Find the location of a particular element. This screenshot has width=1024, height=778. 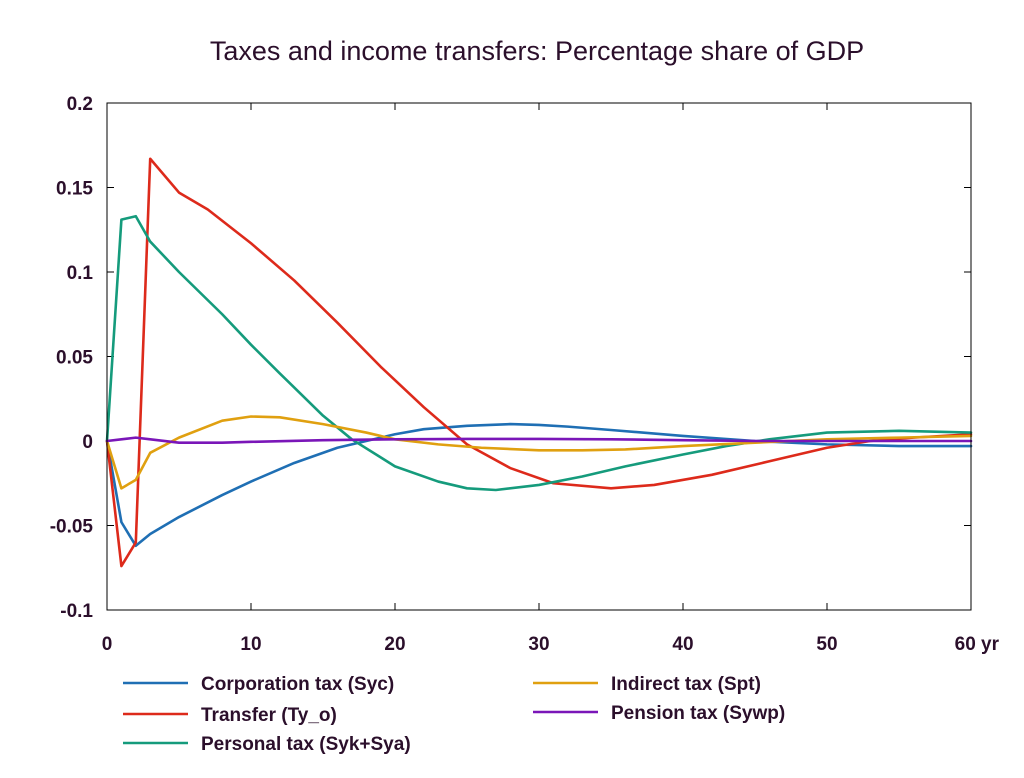

y-tick-label: -0.1 is located at coordinates (76, 611).